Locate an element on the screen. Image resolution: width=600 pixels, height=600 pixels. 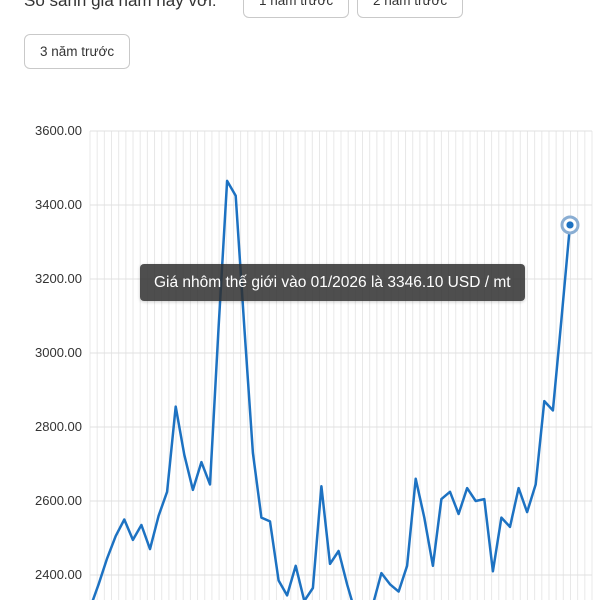
compare-button-2-years: 2 năm trước is located at coordinates (410, 9).